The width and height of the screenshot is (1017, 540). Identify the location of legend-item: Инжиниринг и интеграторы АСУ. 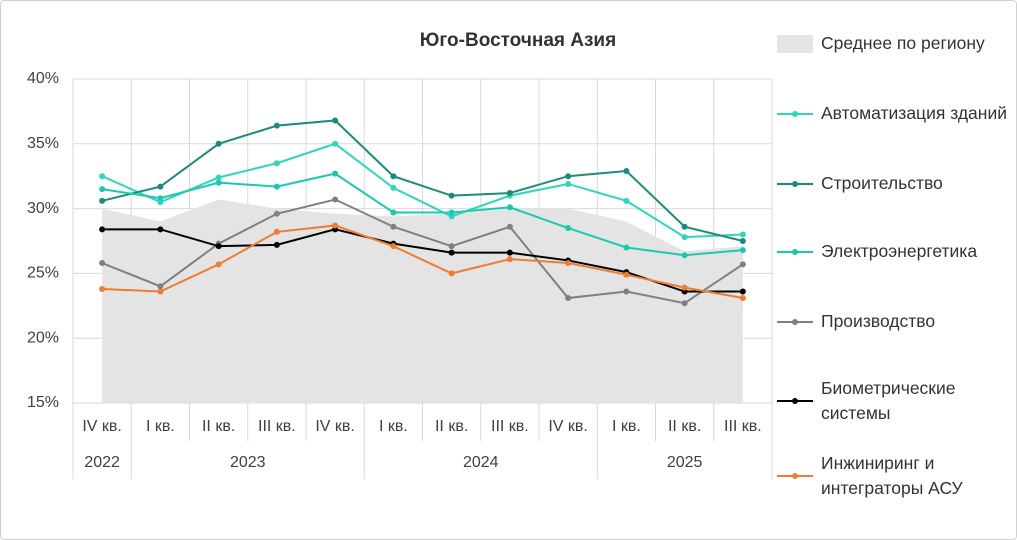
(894, 476).